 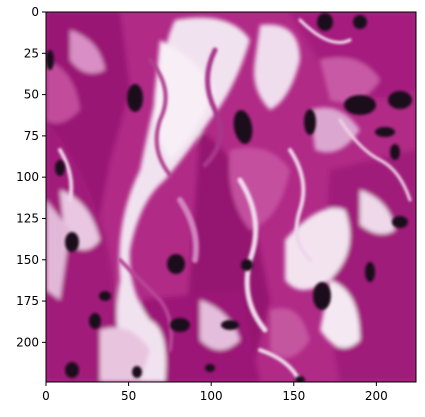 I want to click on y-tick-label: 75, so click(x=31, y=136).